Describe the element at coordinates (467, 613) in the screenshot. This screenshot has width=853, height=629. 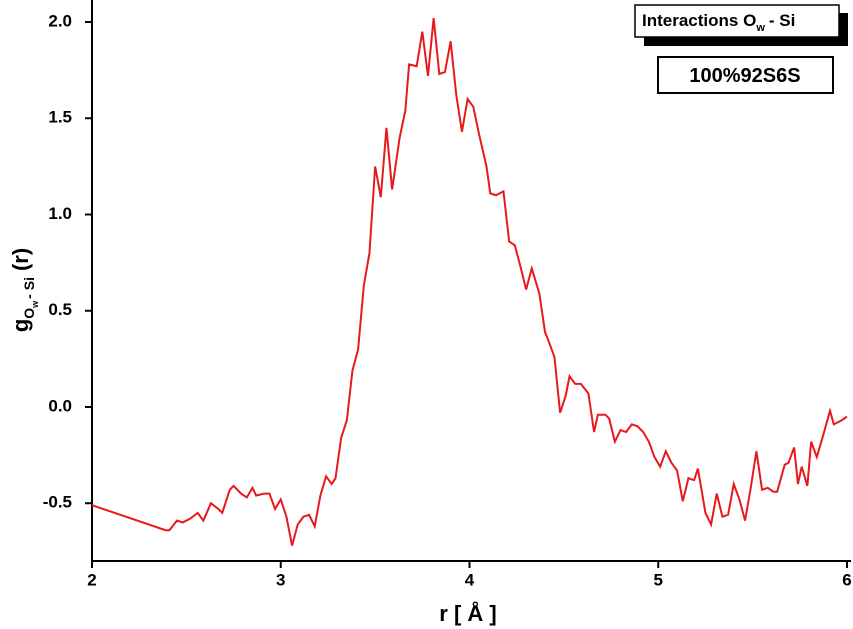
I see `x-axis-label: r [ Å ]` at that location.